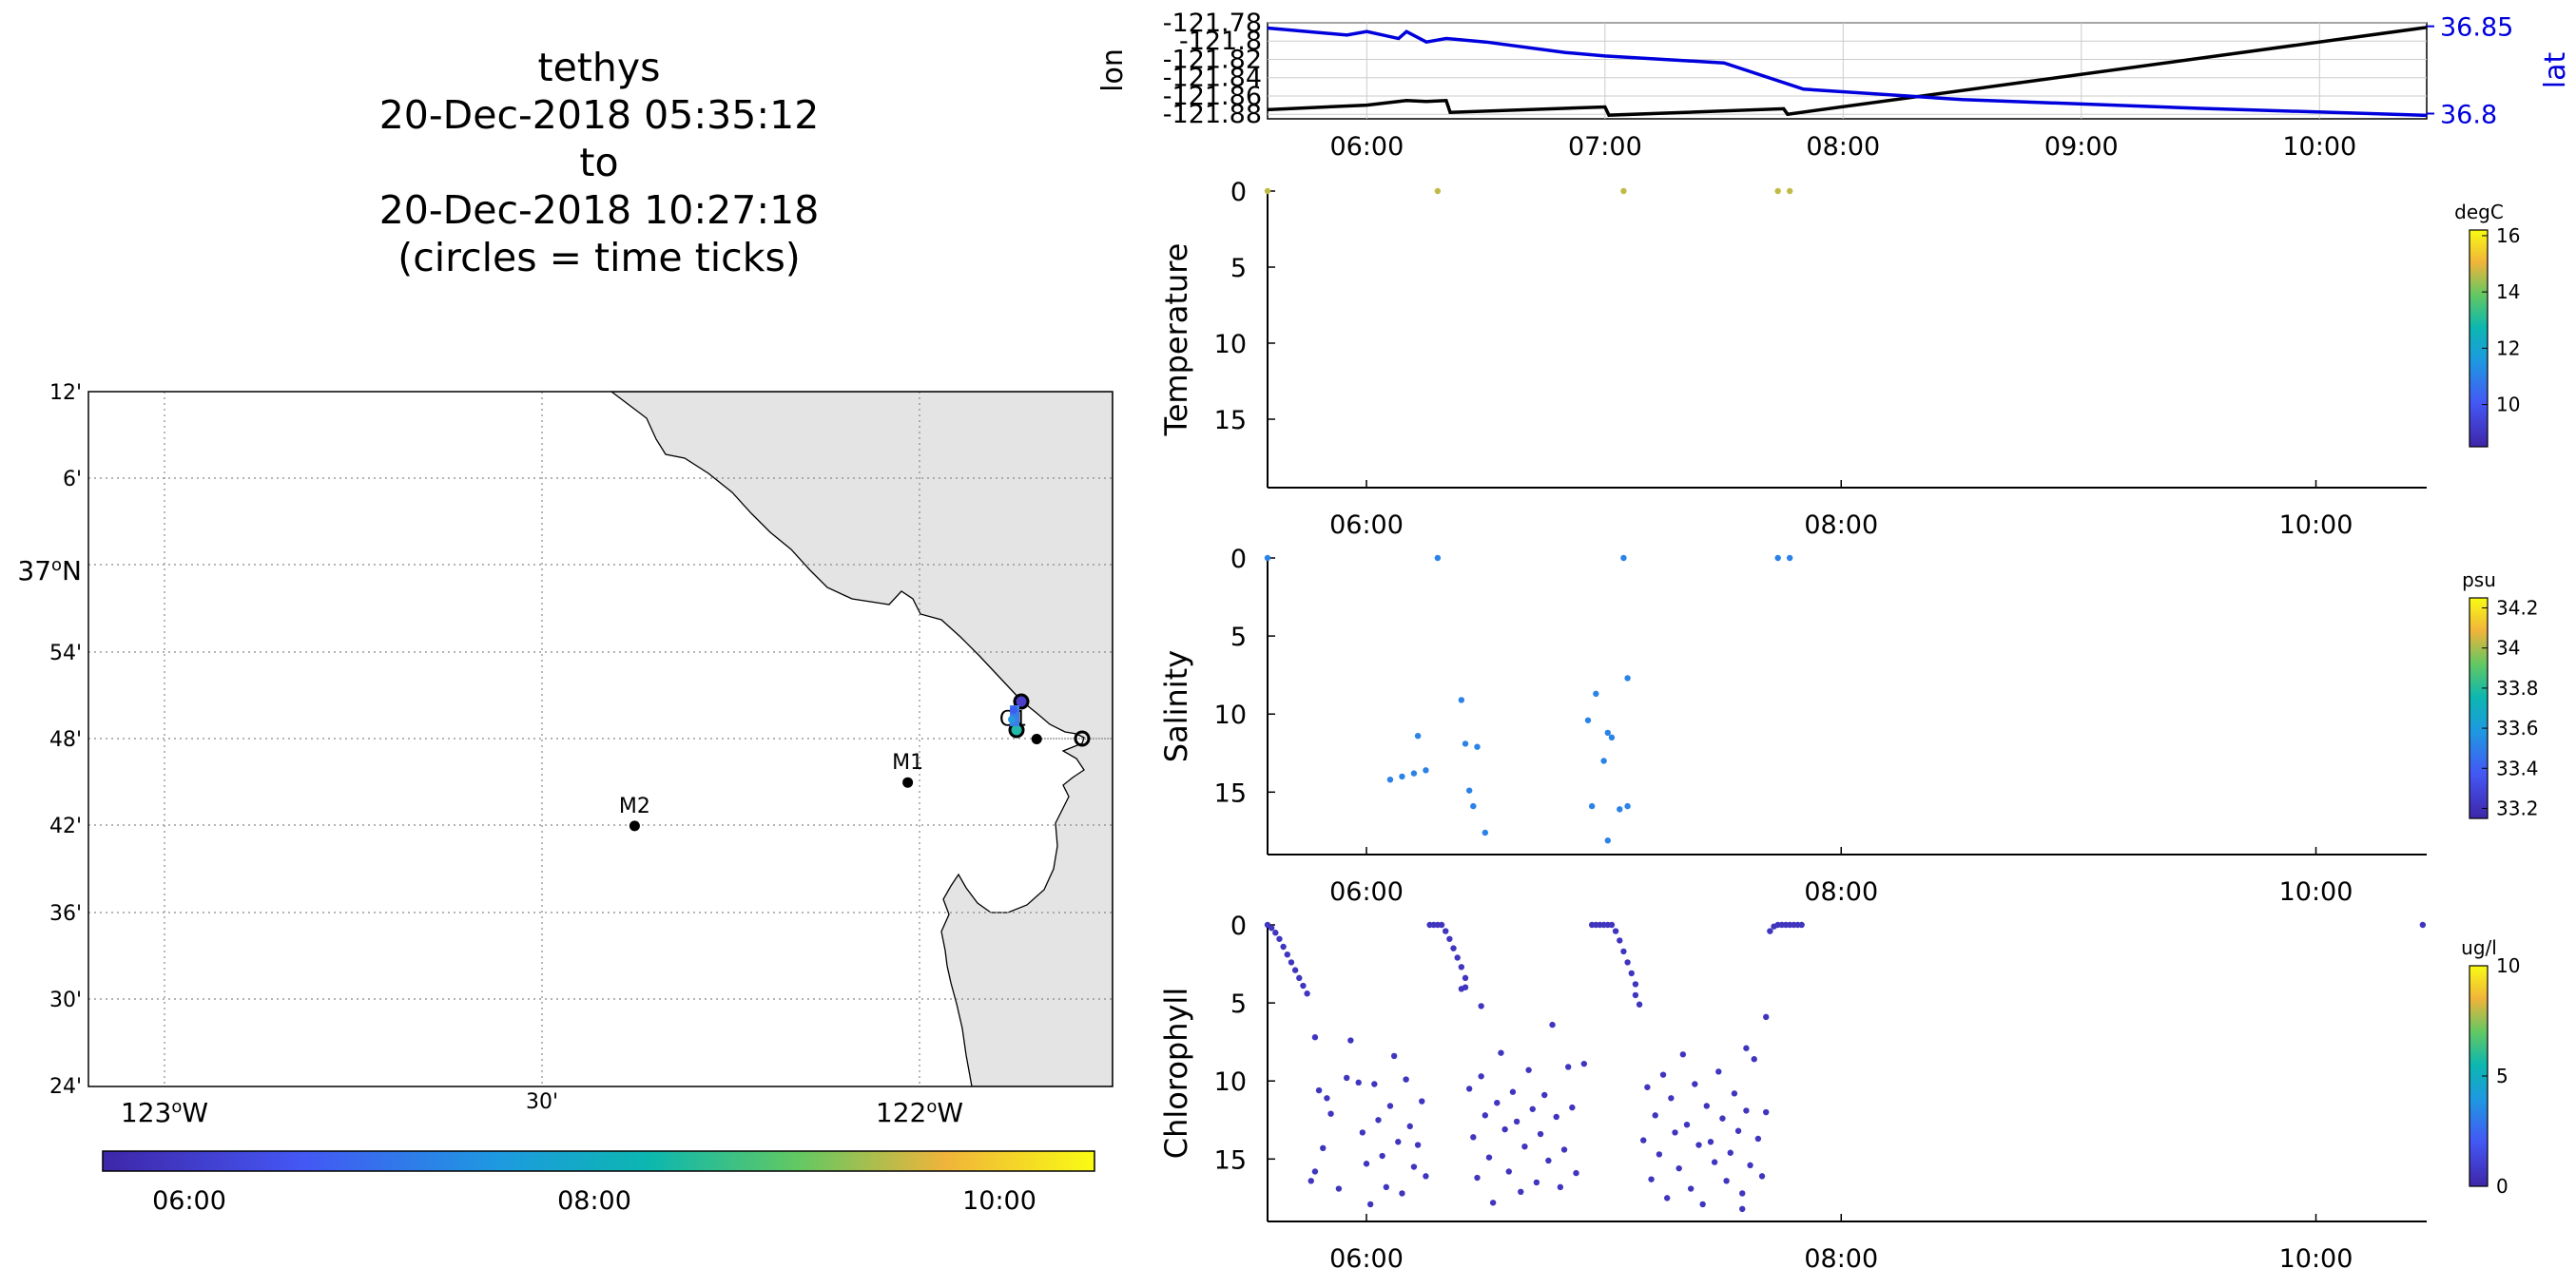 The image size is (2576, 1288). Describe the element at coordinates (1238, 269) in the screenshot. I see `y-tick-label: 5` at that location.